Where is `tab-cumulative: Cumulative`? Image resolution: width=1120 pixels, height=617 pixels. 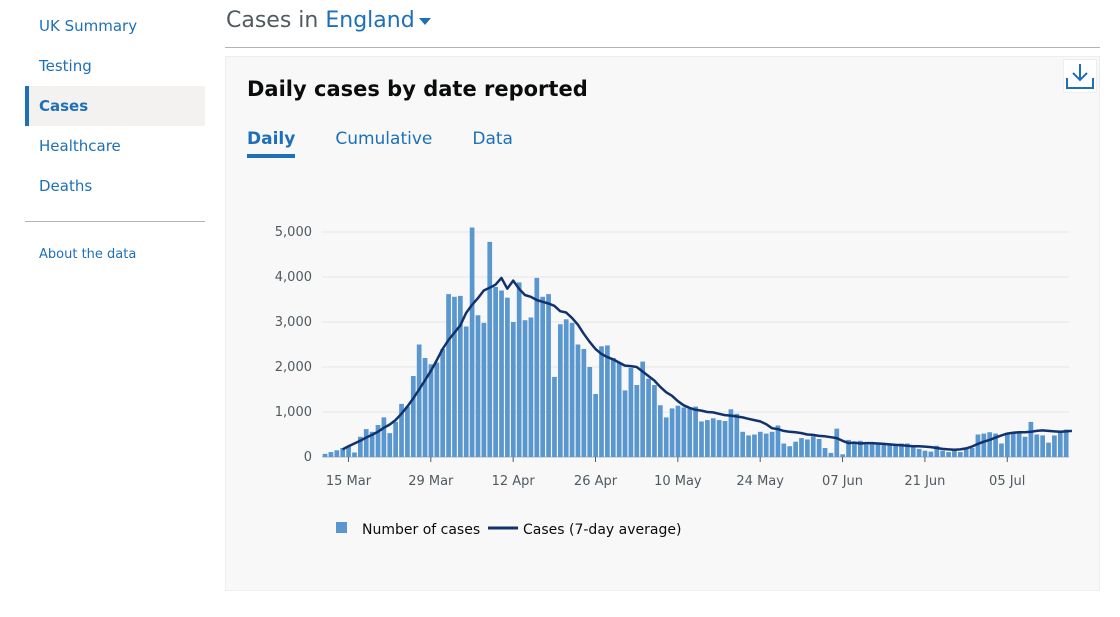 tab-cumulative: Cumulative is located at coordinates (384, 139).